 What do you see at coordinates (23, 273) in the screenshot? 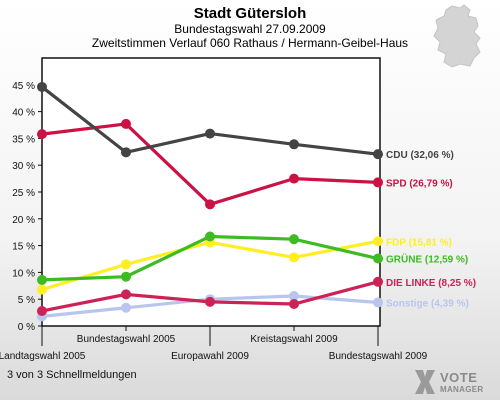
I see `y-tick-label: 10 %` at bounding box center [23, 273].